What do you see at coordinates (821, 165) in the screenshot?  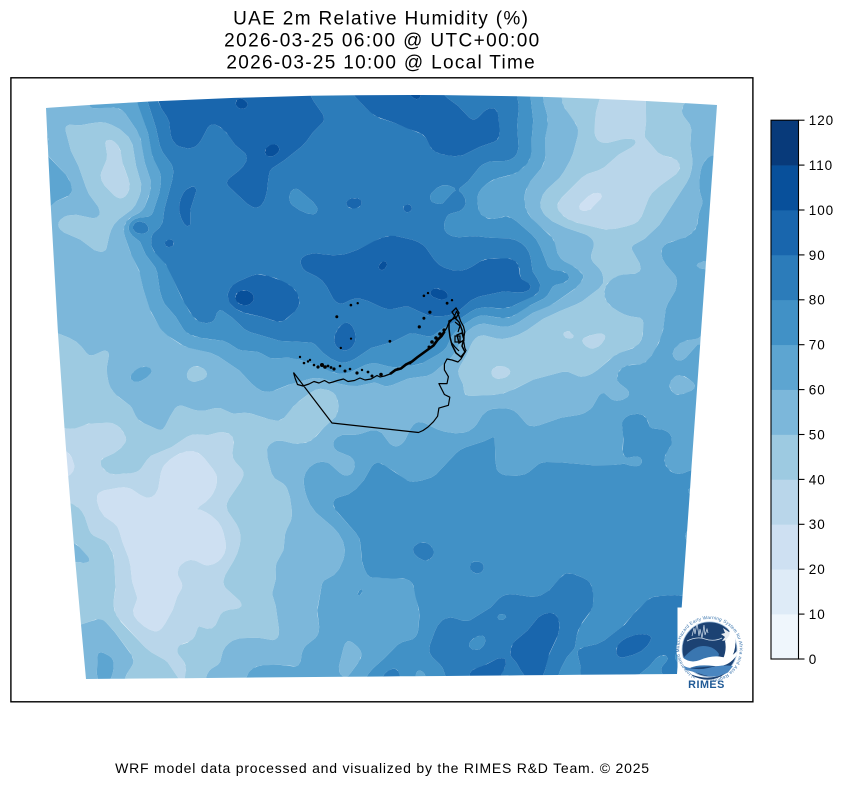 I see `svg-text: 110` at bounding box center [821, 165].